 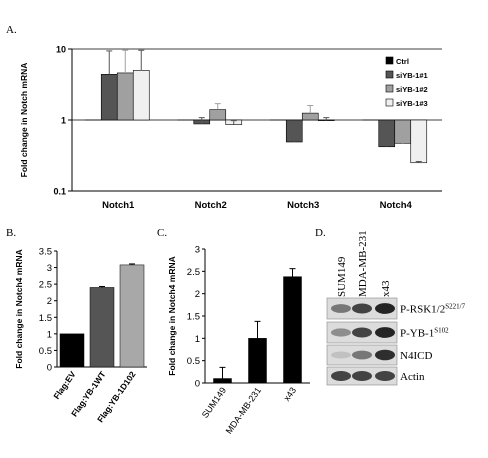 What do you see at coordinates (320, 233) in the screenshot?
I see `panel-letter-d: D.` at bounding box center [320, 233].